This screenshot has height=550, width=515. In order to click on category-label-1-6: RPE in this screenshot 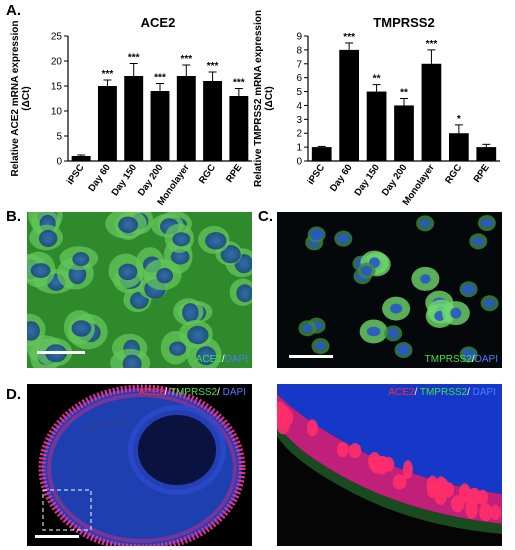, I will do `click(482, 173)`.